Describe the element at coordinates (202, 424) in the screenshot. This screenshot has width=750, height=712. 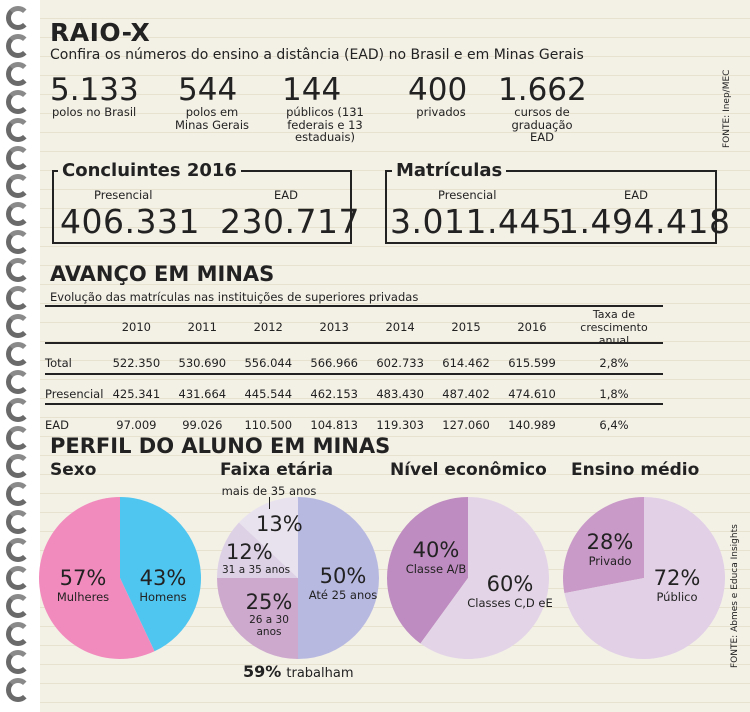
I see `table-cell: 99.026` at that location.